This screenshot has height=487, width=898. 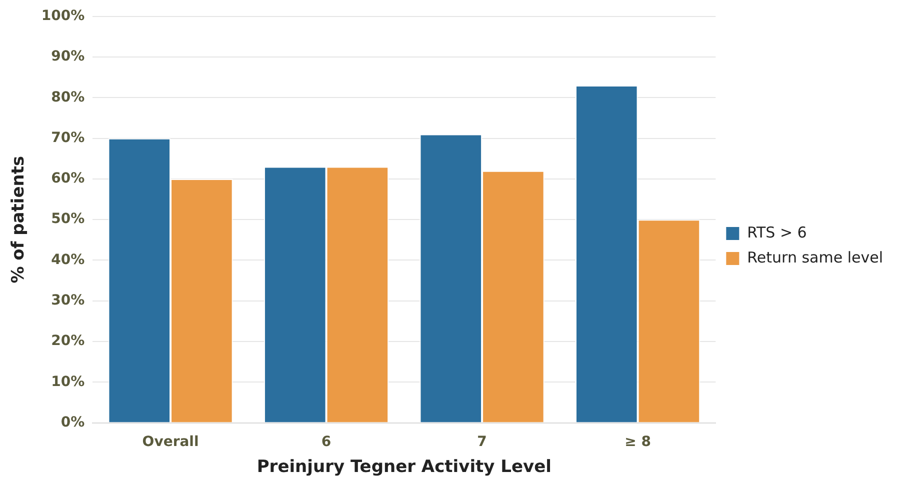 I want to click on y-tick-label: 30%, so click(x=68, y=300).